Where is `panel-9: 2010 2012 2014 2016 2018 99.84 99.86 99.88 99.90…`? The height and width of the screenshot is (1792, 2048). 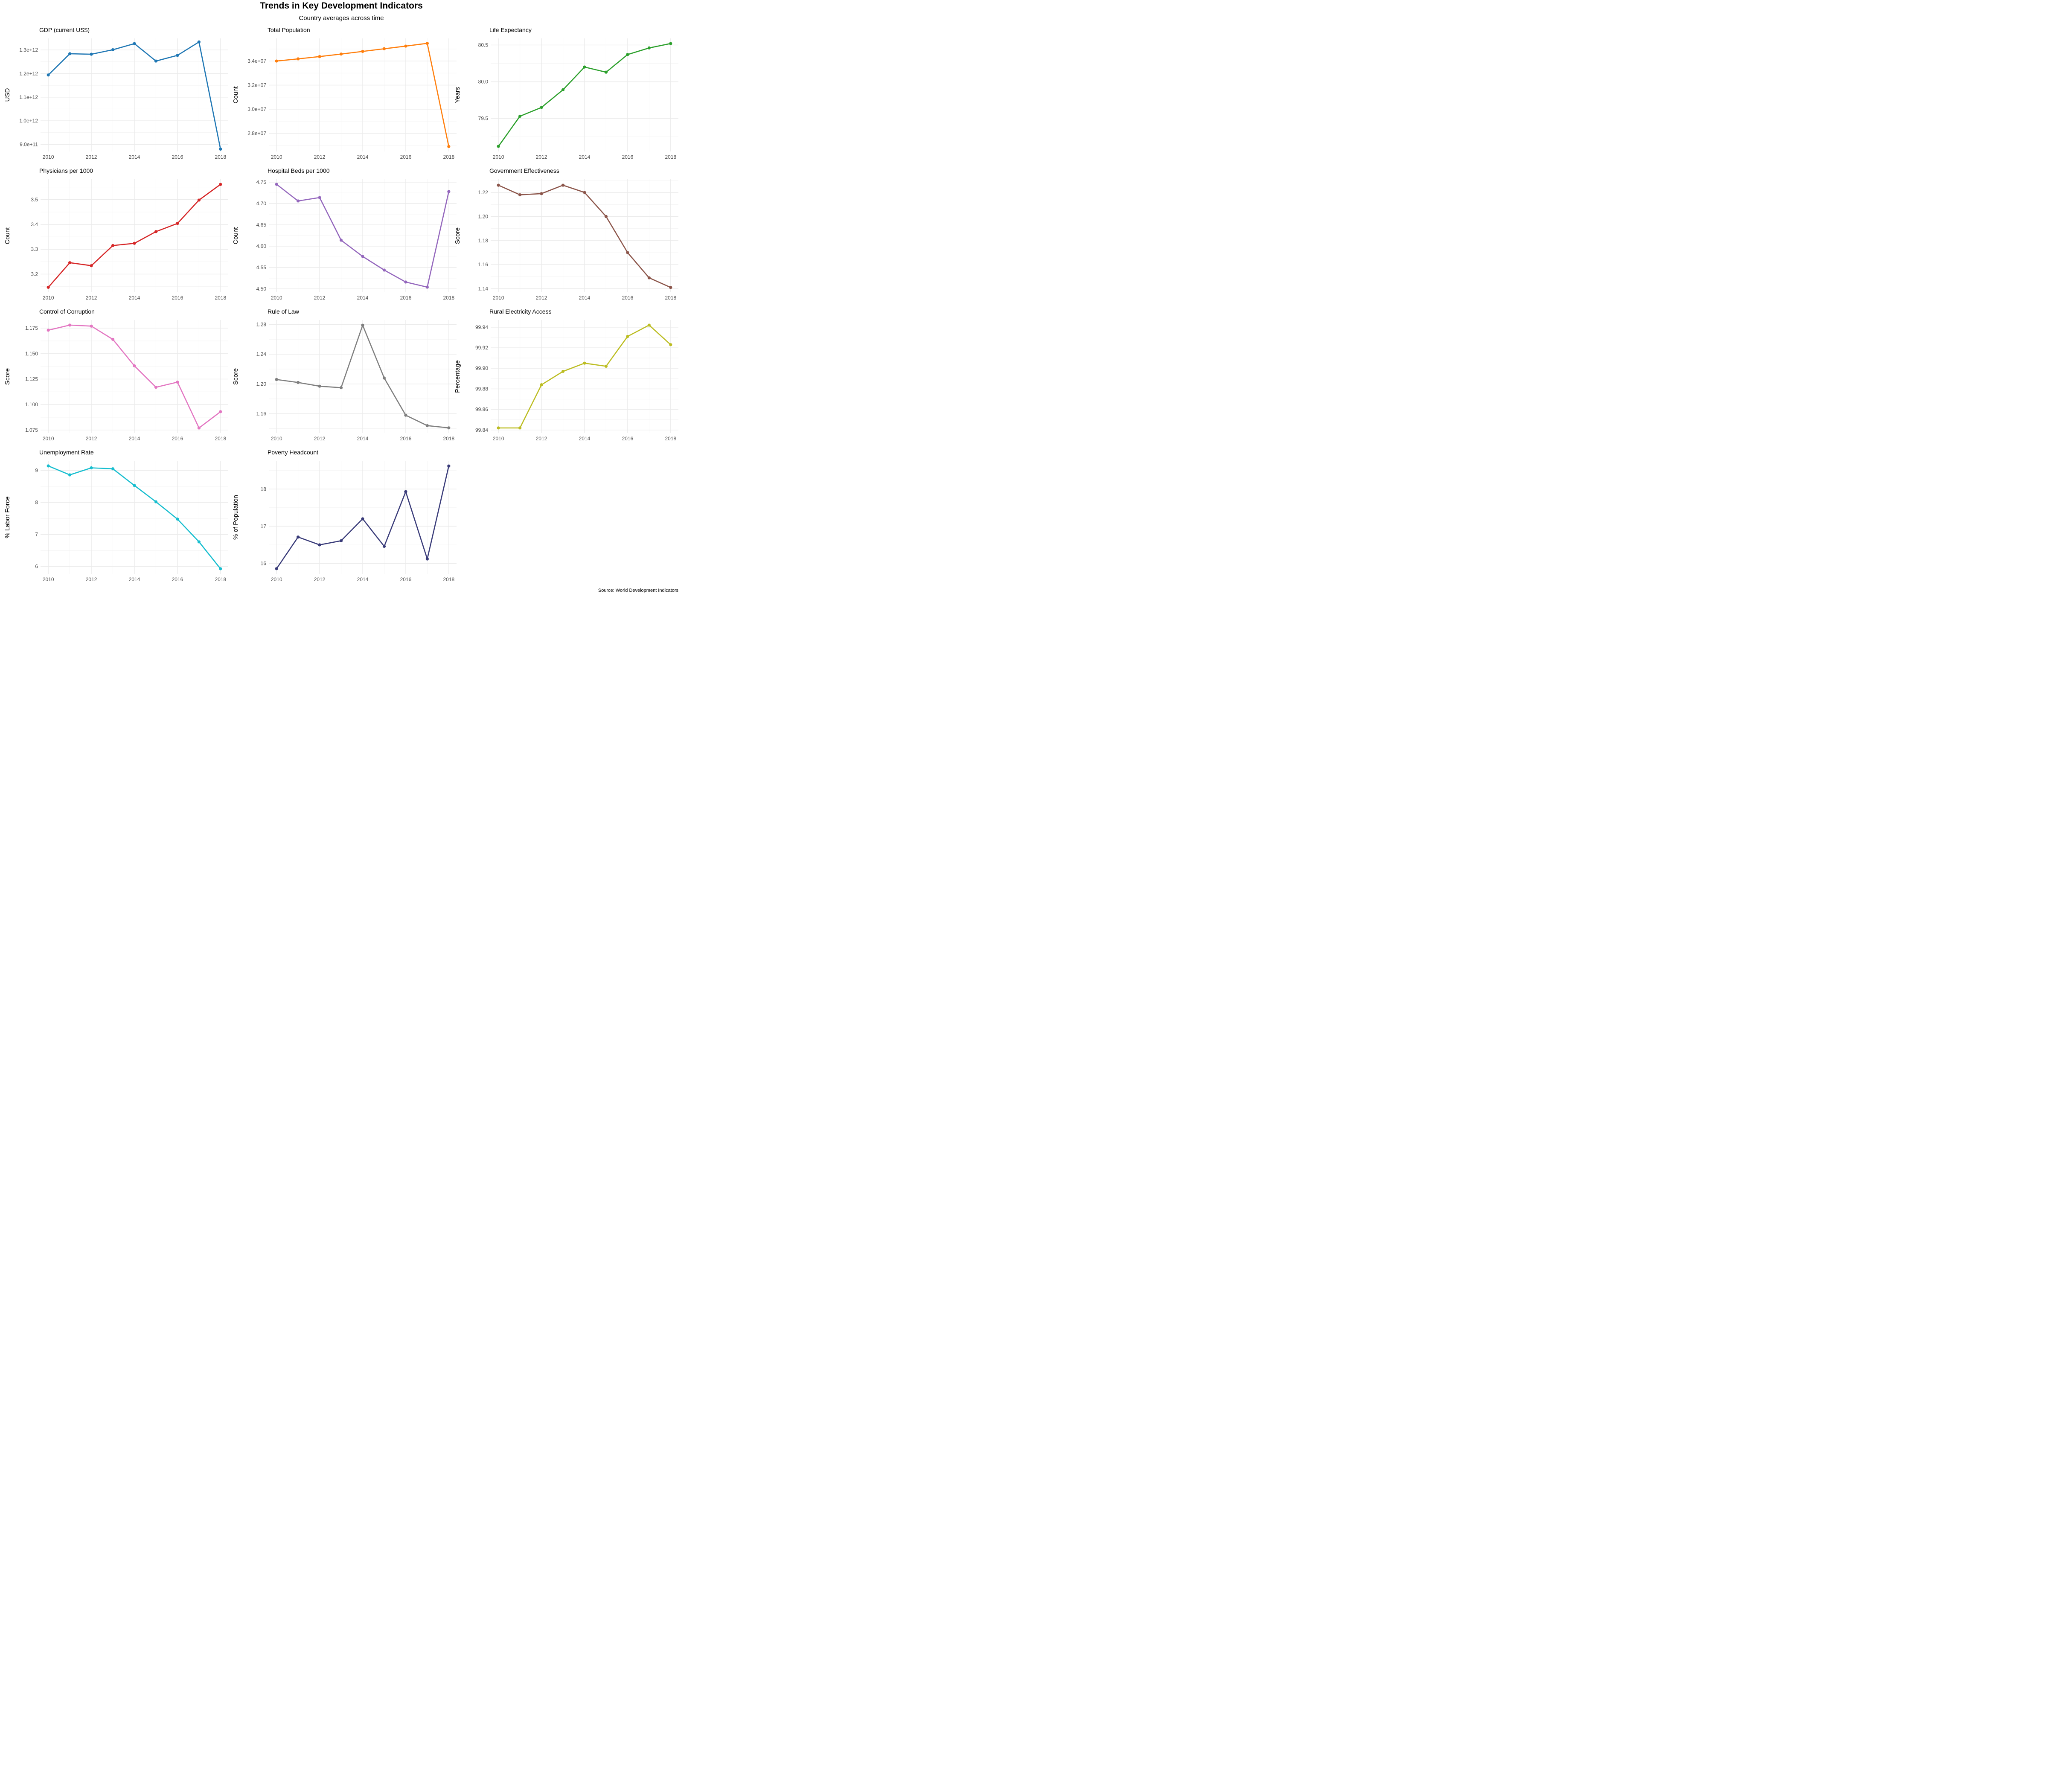
panel-9: 2010 2012 2014 2016 2018 99.84 99.86 99.88 99.90… is located at coordinates (566, 375).